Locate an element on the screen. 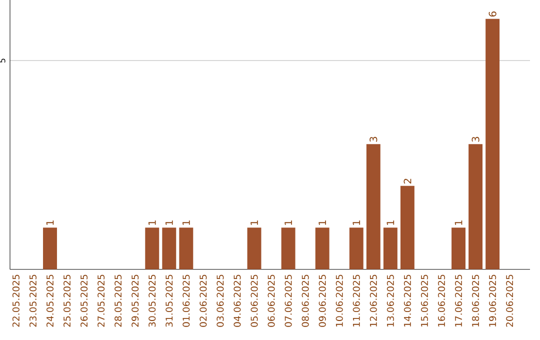  x-tick-label: 04.06.2025 is located at coordinates (237, 300).